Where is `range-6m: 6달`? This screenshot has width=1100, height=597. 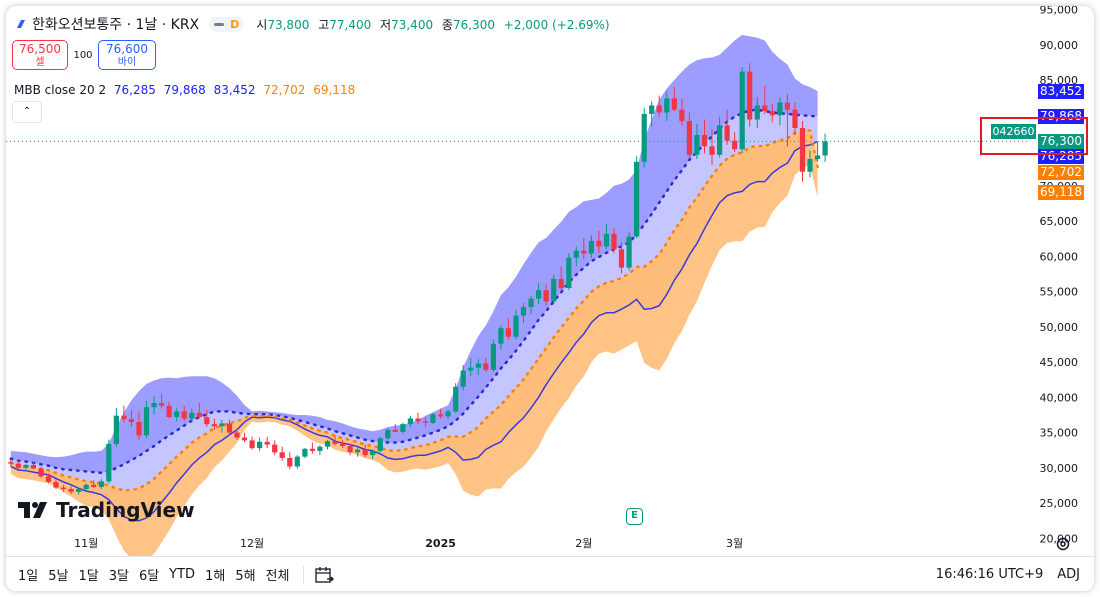
range-6m: 6달 is located at coordinates (149, 576).